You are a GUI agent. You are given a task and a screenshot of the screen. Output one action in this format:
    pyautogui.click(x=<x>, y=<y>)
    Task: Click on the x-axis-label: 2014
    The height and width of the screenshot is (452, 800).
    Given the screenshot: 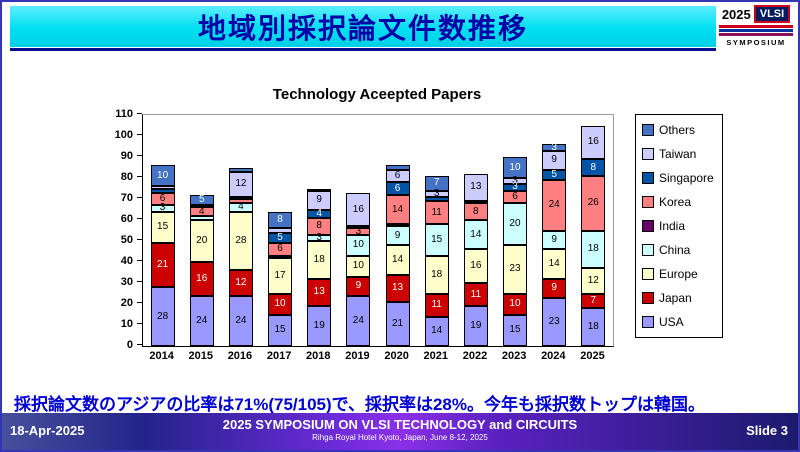 What is the action you would take?
    pyautogui.click(x=161, y=356)
    